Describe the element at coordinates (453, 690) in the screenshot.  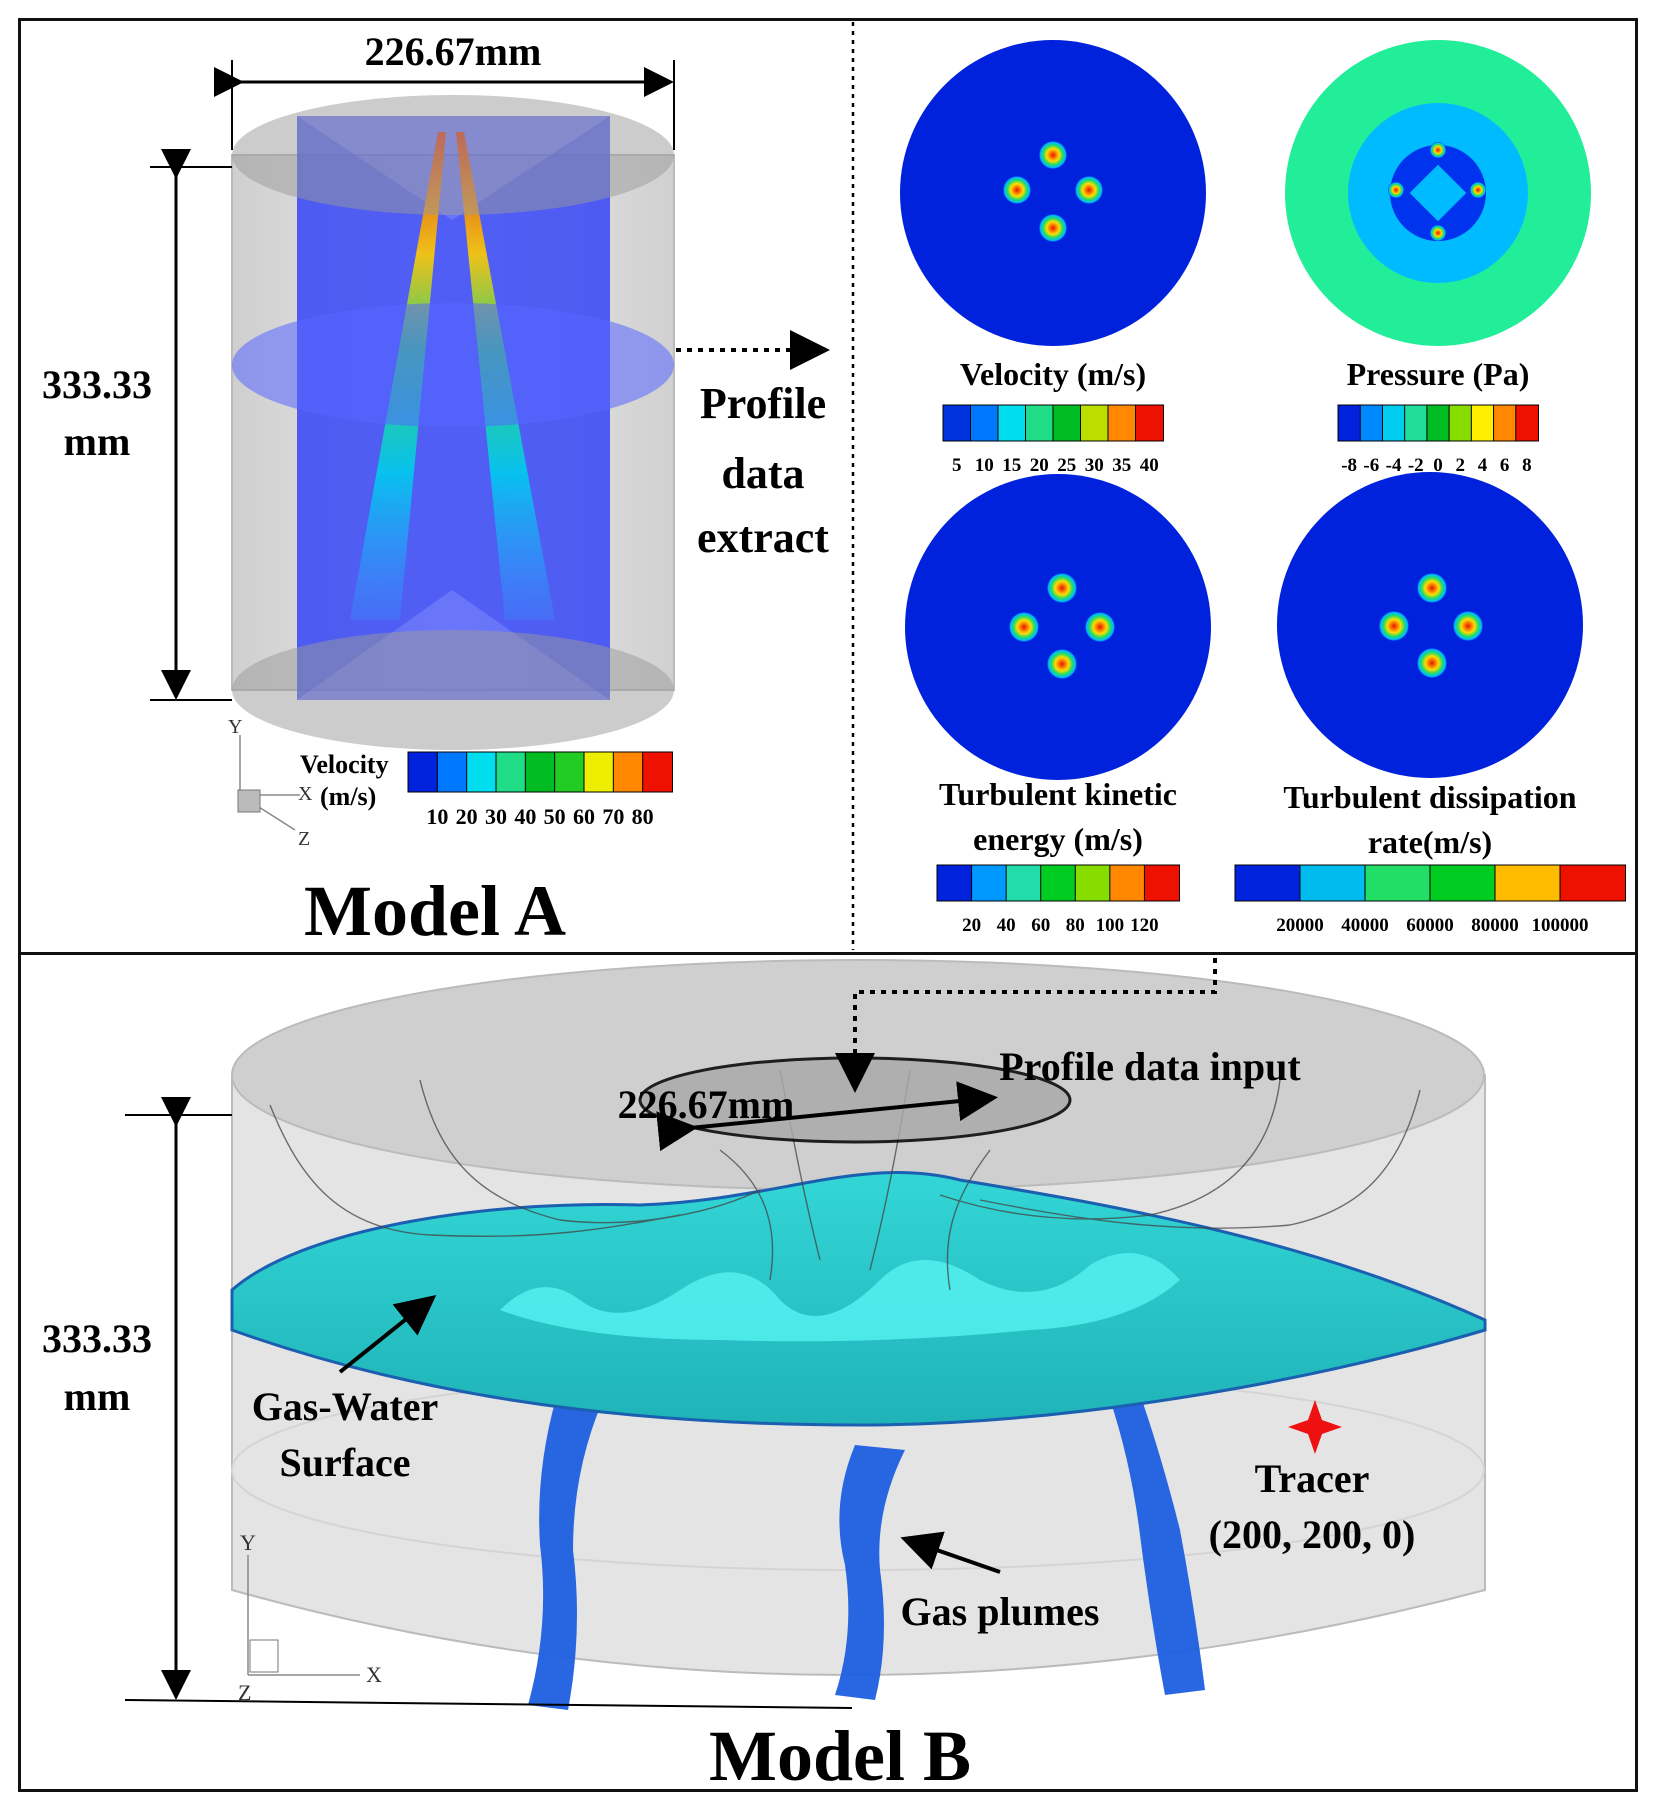
I see `model-a-bottom-face` at that location.